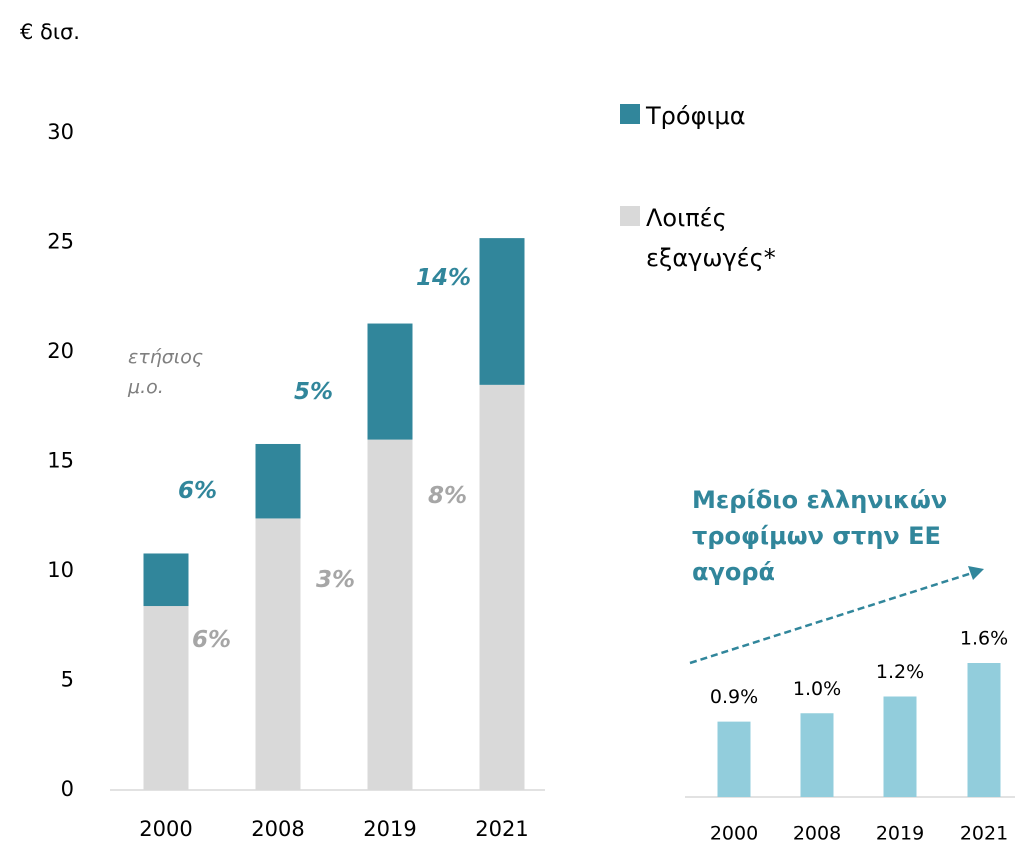 Image resolution: width=1021 pixels, height=842 pixels. I want to click on value-label: 1.0%, so click(817, 689).